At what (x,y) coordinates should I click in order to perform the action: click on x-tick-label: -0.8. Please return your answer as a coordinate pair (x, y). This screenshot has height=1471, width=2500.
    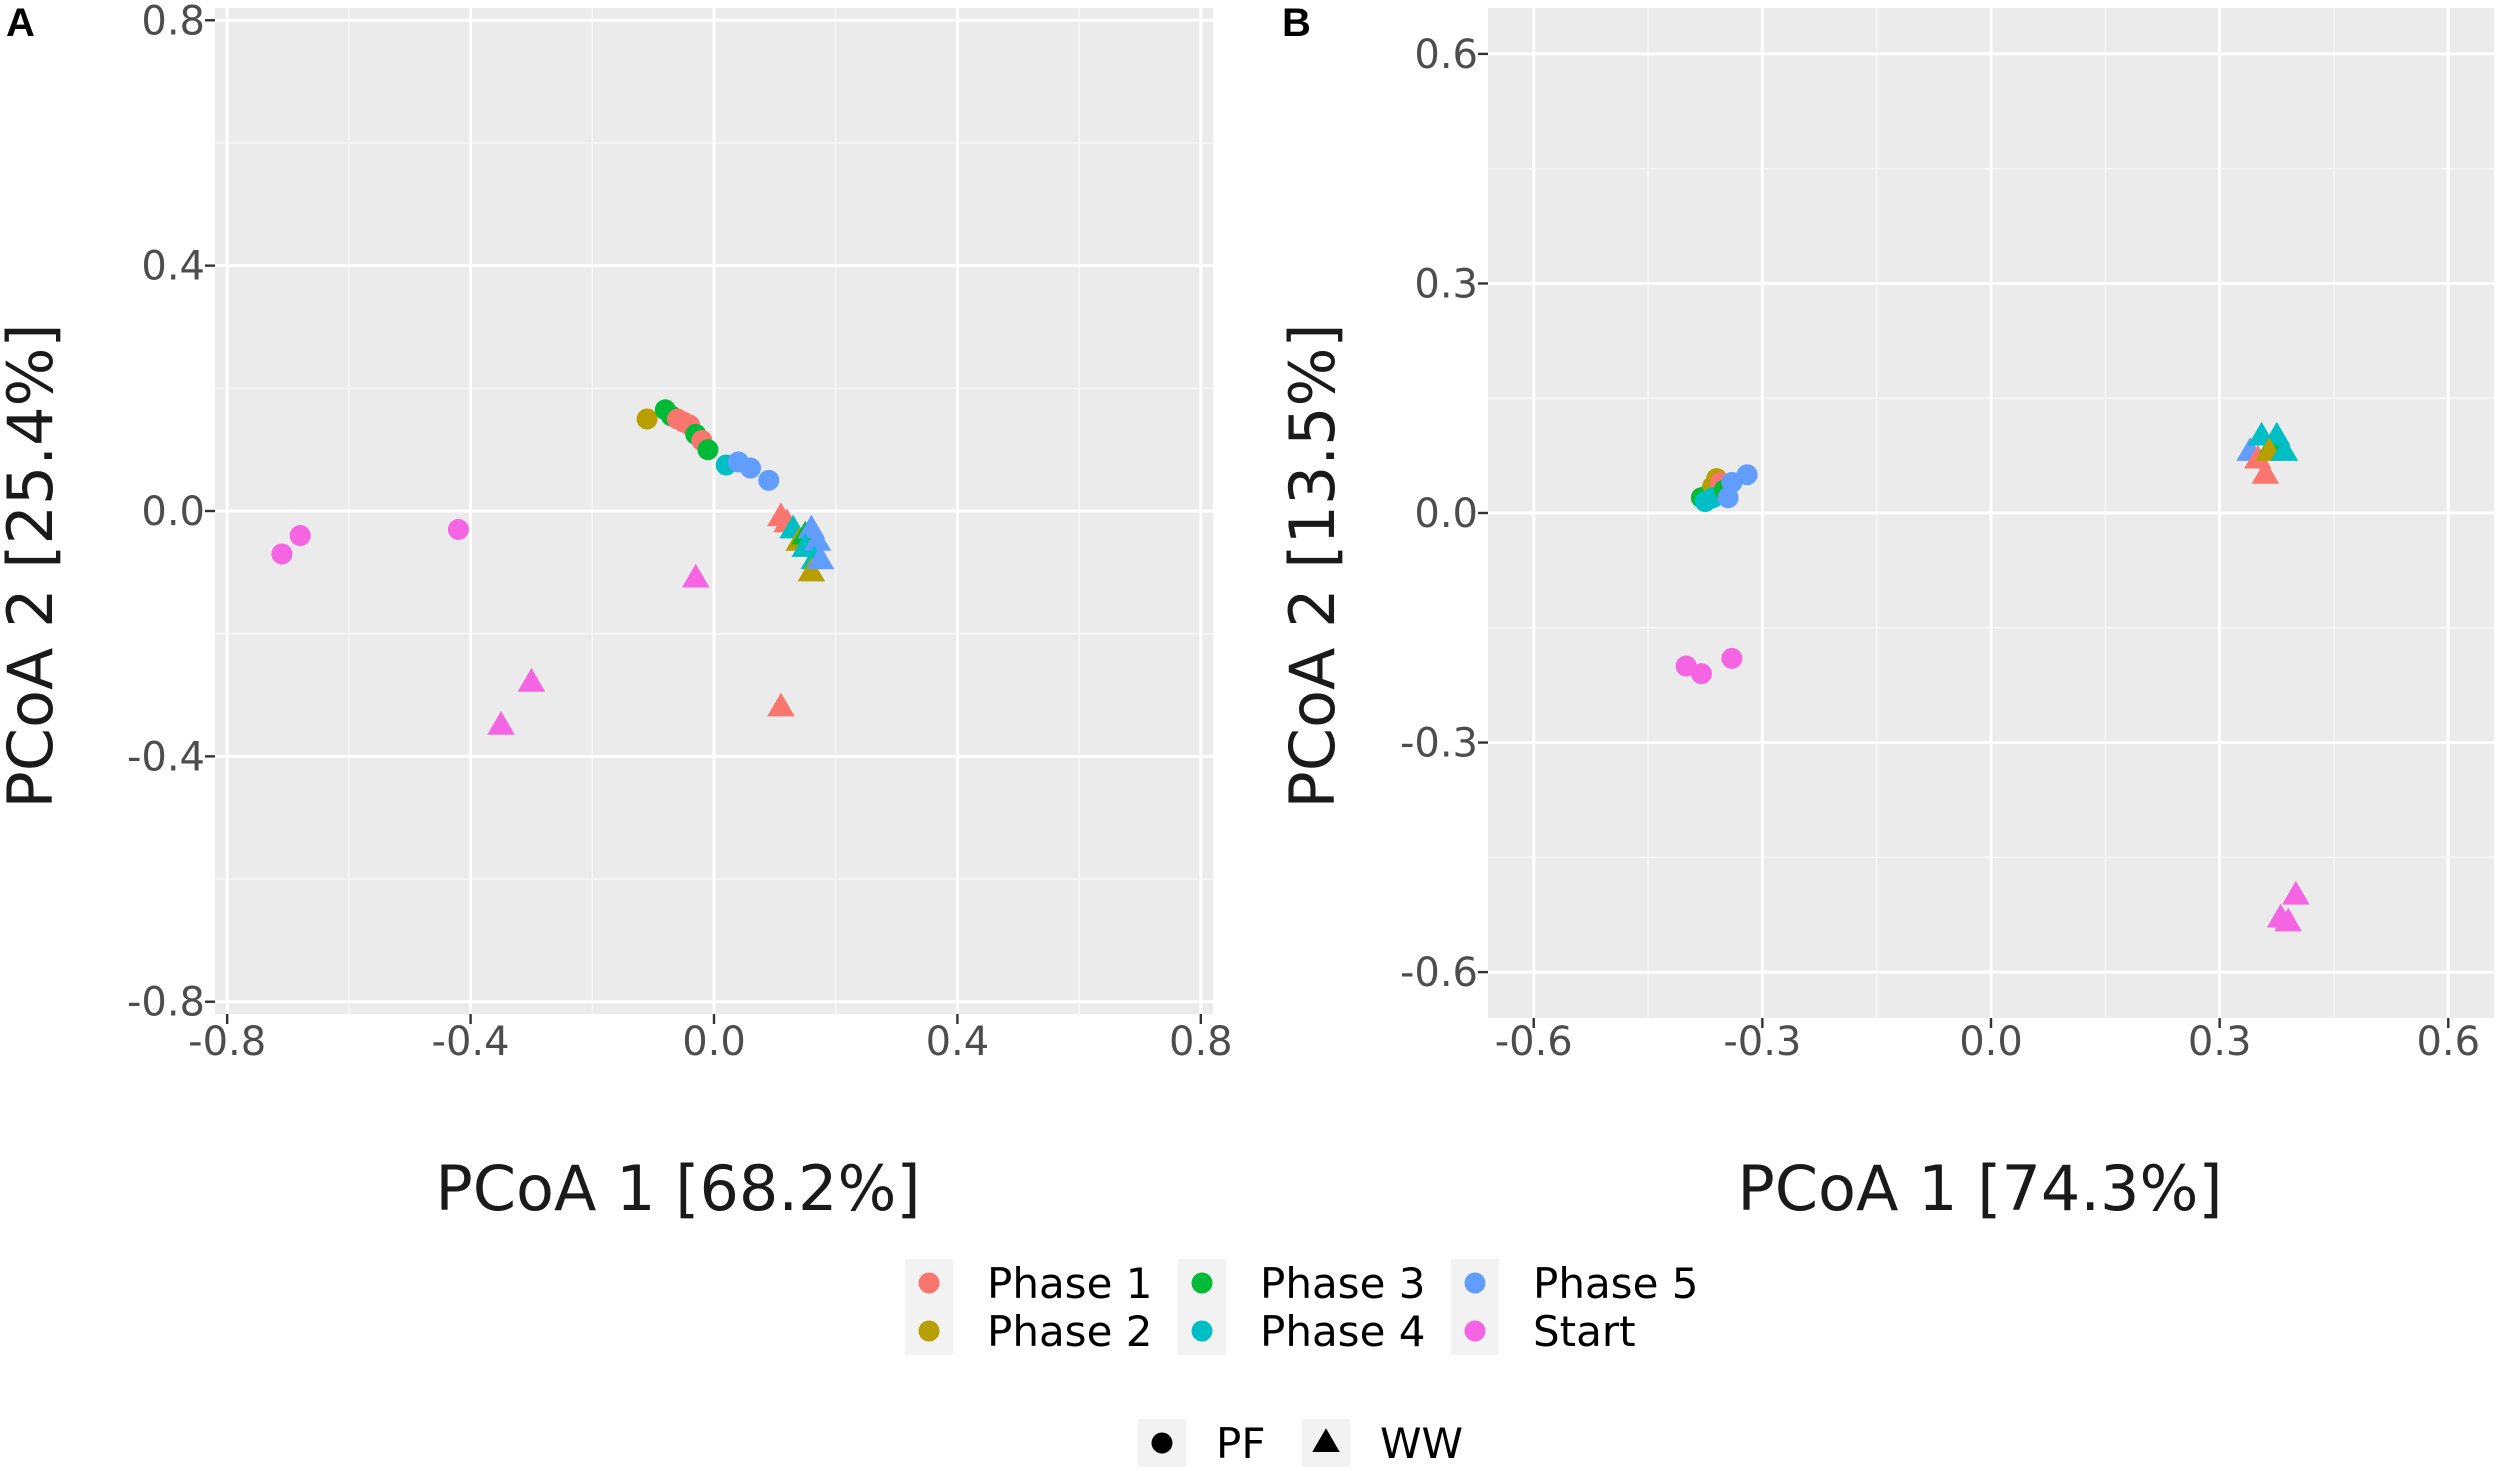
    Looking at the image, I should click on (227, 1042).